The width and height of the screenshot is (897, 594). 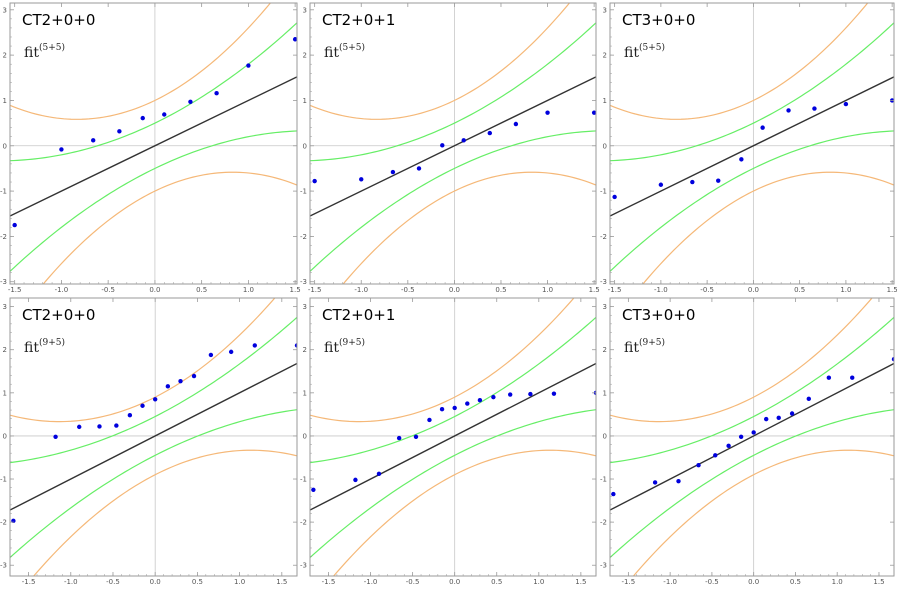 I want to click on fit-base: fit, so click(x=331, y=53).